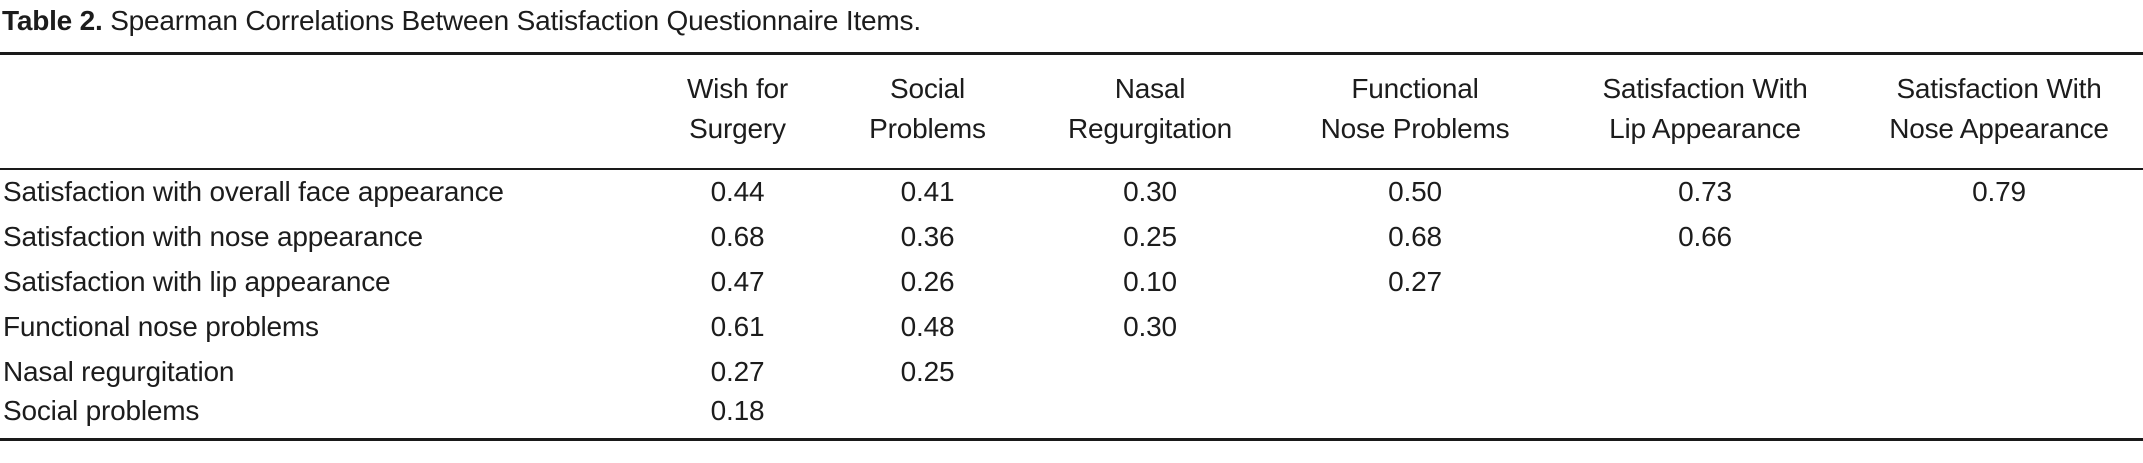 Image resolution: width=2143 pixels, height=463 pixels. Describe the element at coordinates (737, 191) in the screenshot. I see `correlation-value: 0.44` at that location.